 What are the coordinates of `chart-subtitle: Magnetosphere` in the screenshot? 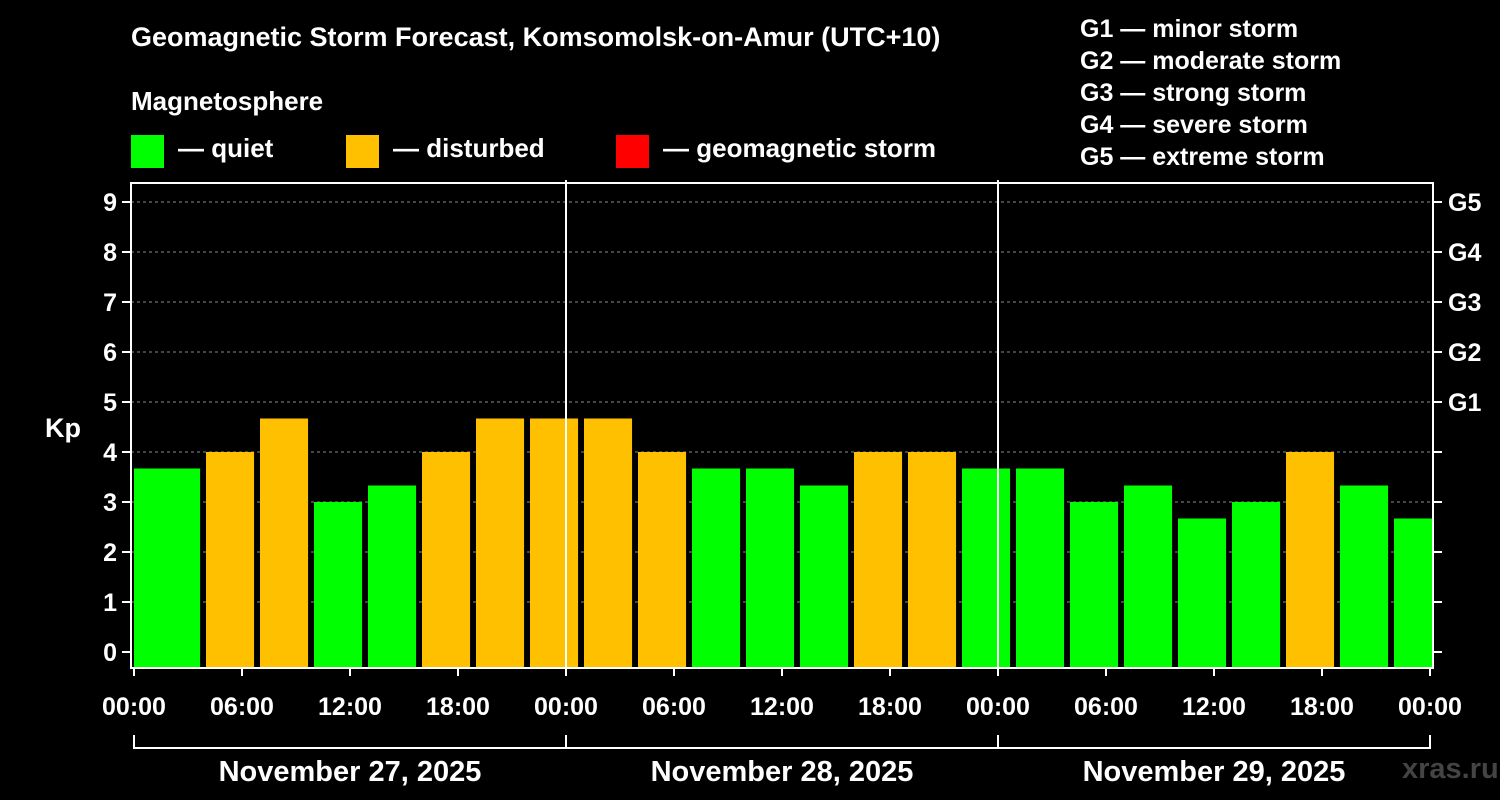 It's located at (227, 101).